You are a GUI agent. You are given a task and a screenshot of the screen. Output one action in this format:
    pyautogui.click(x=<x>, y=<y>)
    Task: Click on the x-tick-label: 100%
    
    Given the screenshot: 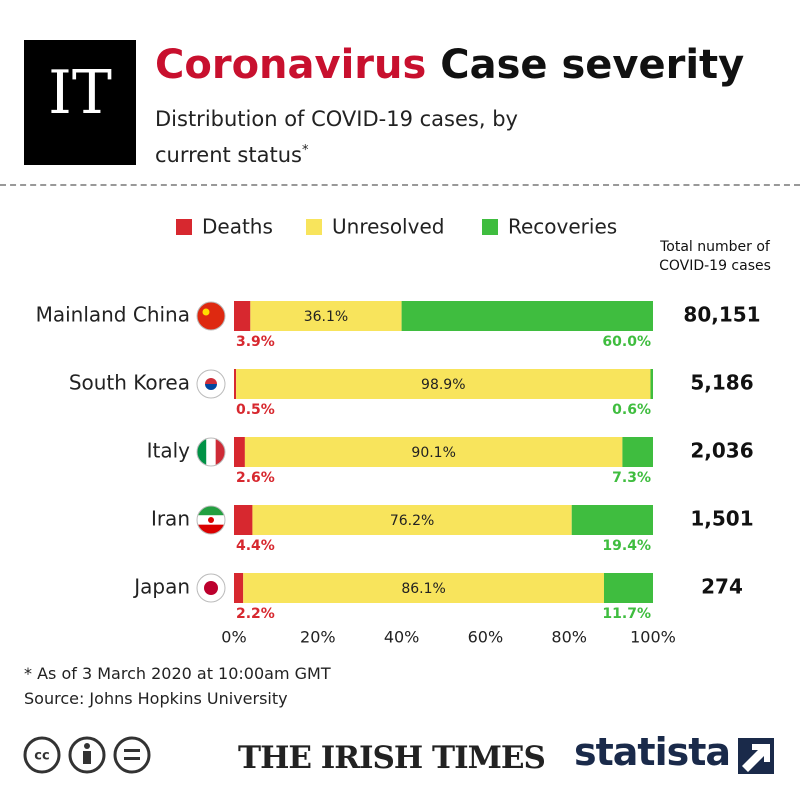 What is the action you would take?
    pyautogui.click(x=653, y=637)
    